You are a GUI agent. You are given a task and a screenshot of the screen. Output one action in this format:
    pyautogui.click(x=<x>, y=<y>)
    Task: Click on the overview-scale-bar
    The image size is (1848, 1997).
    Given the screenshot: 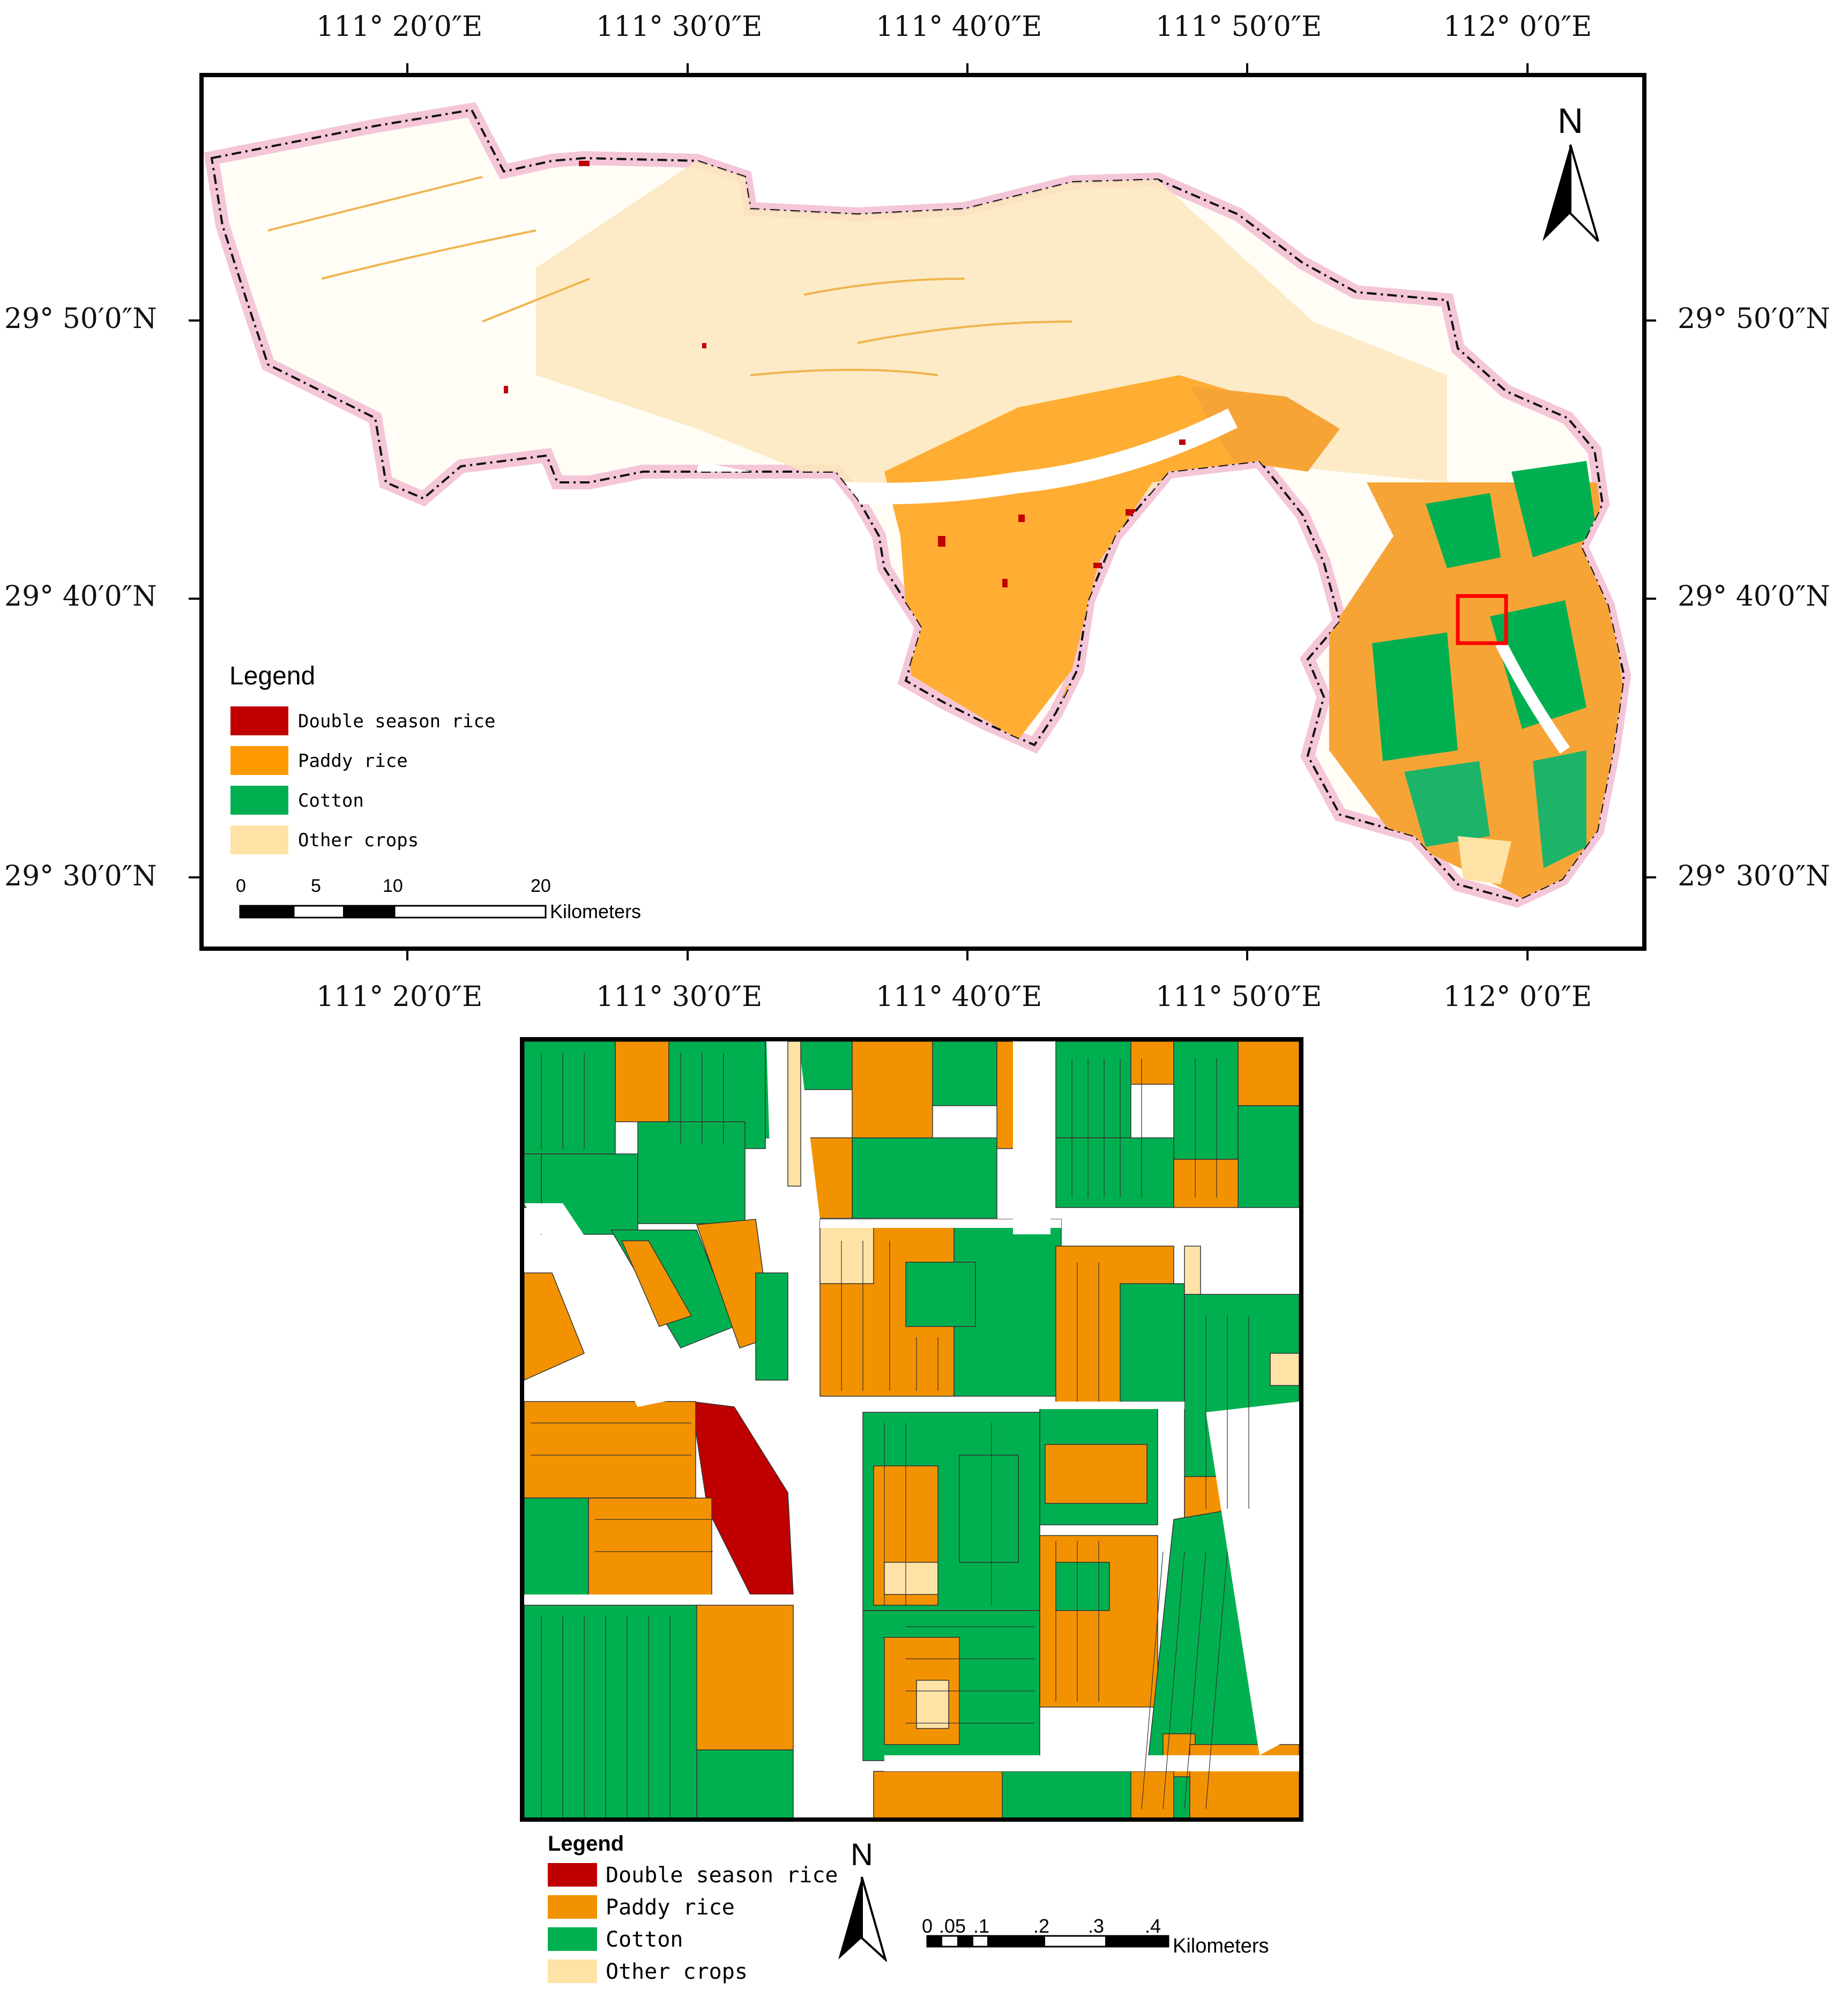 What is the action you would take?
    pyautogui.click(x=393, y=912)
    